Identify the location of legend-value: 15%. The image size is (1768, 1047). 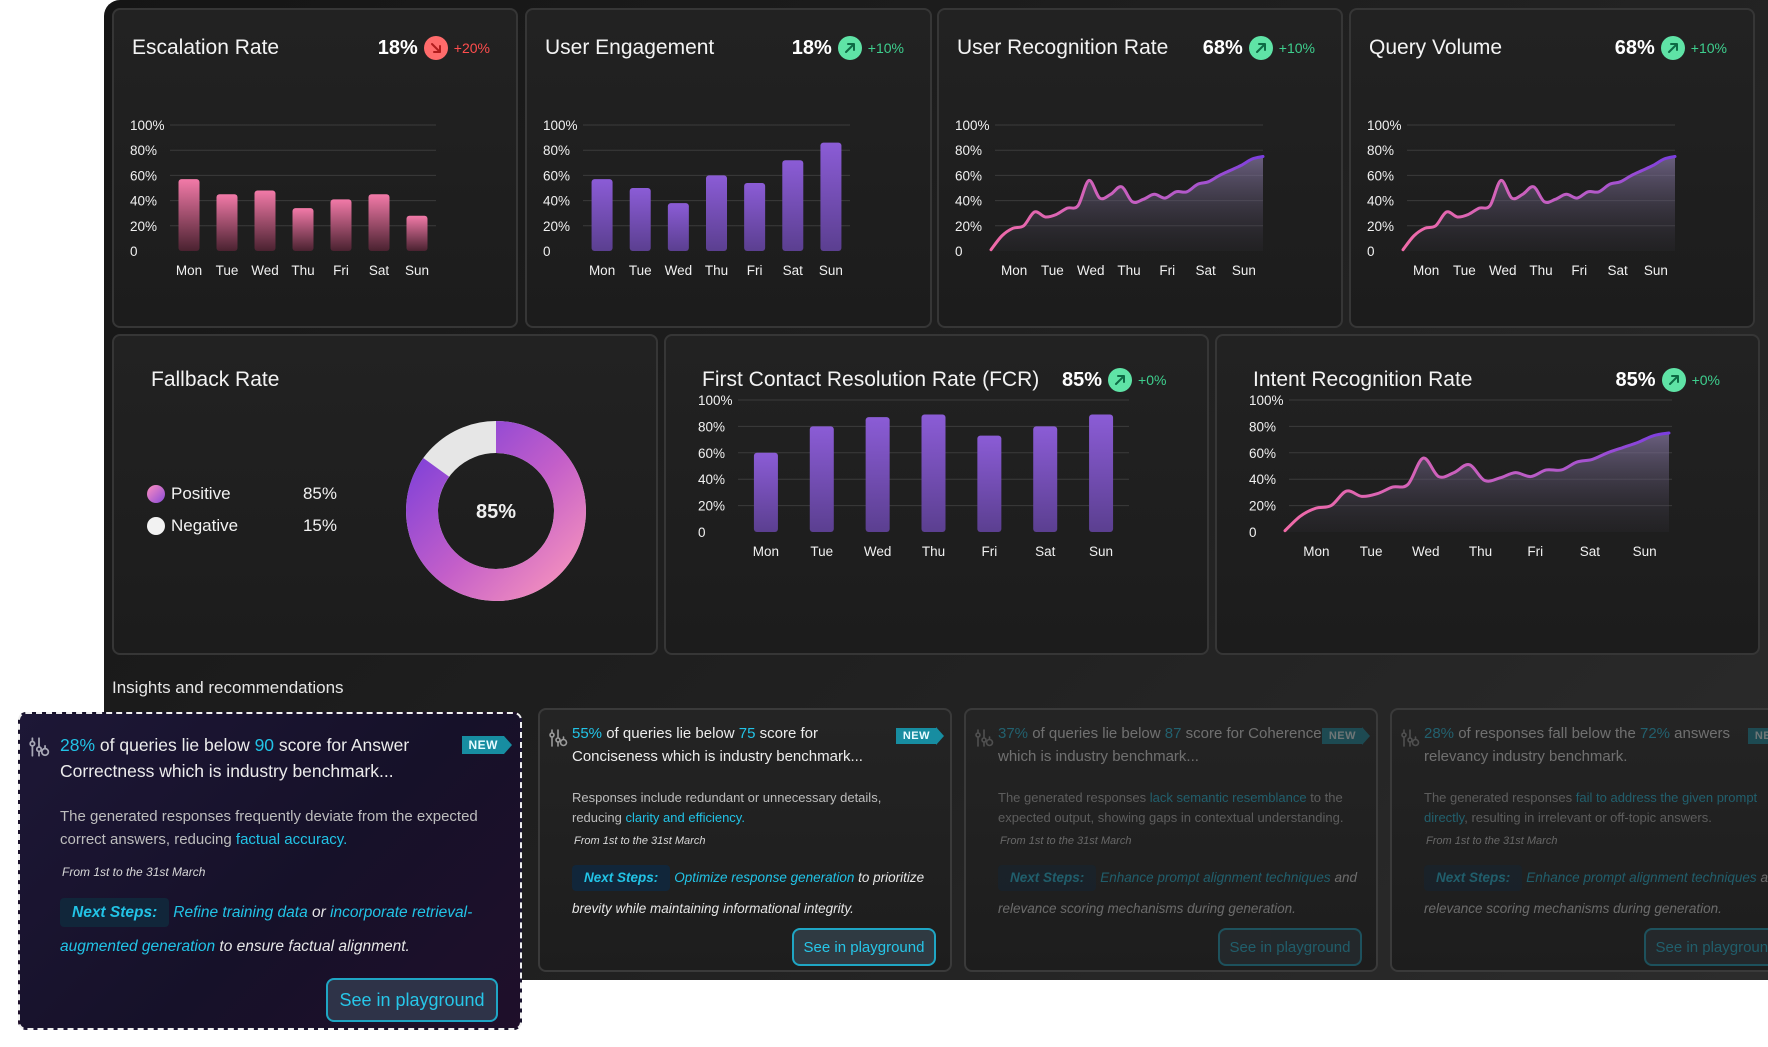
(319, 525).